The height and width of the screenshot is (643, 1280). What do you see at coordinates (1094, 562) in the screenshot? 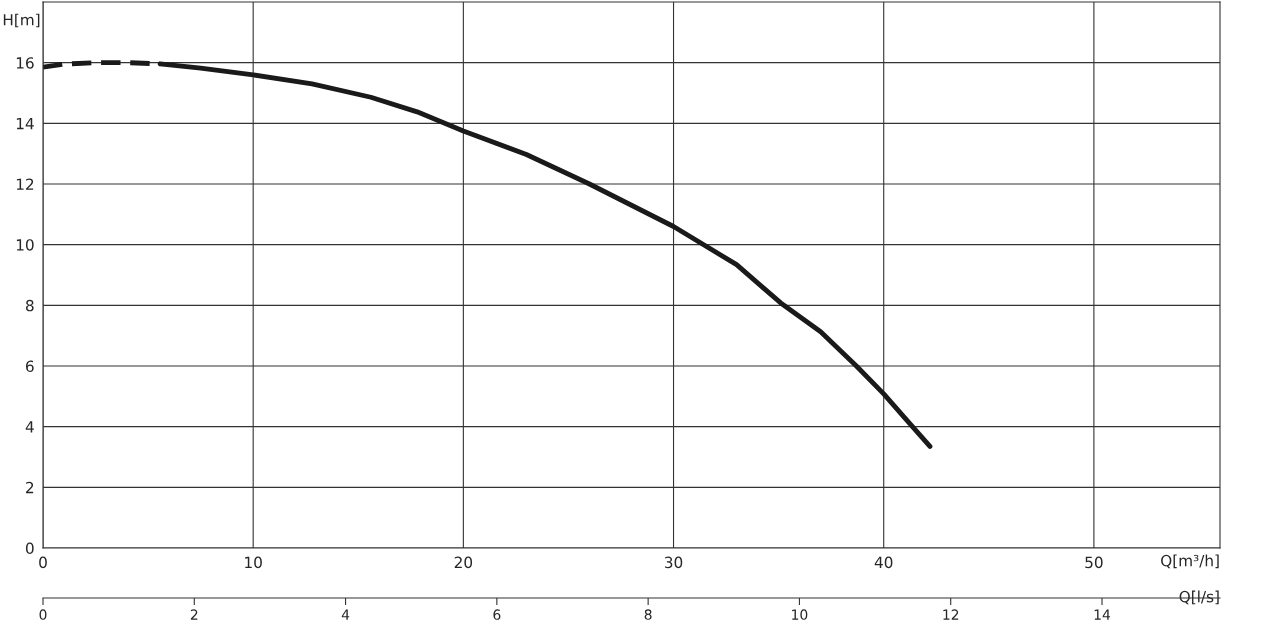
I see `x-tick-label: 50` at bounding box center [1094, 562].